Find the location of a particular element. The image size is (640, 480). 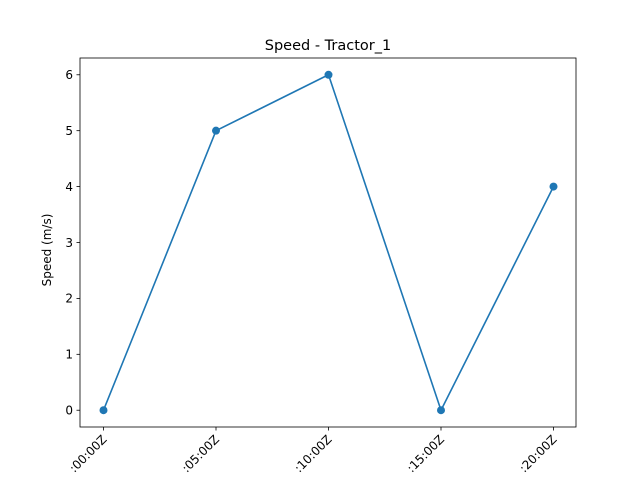

y-tick-label: 3 is located at coordinates (69, 243).